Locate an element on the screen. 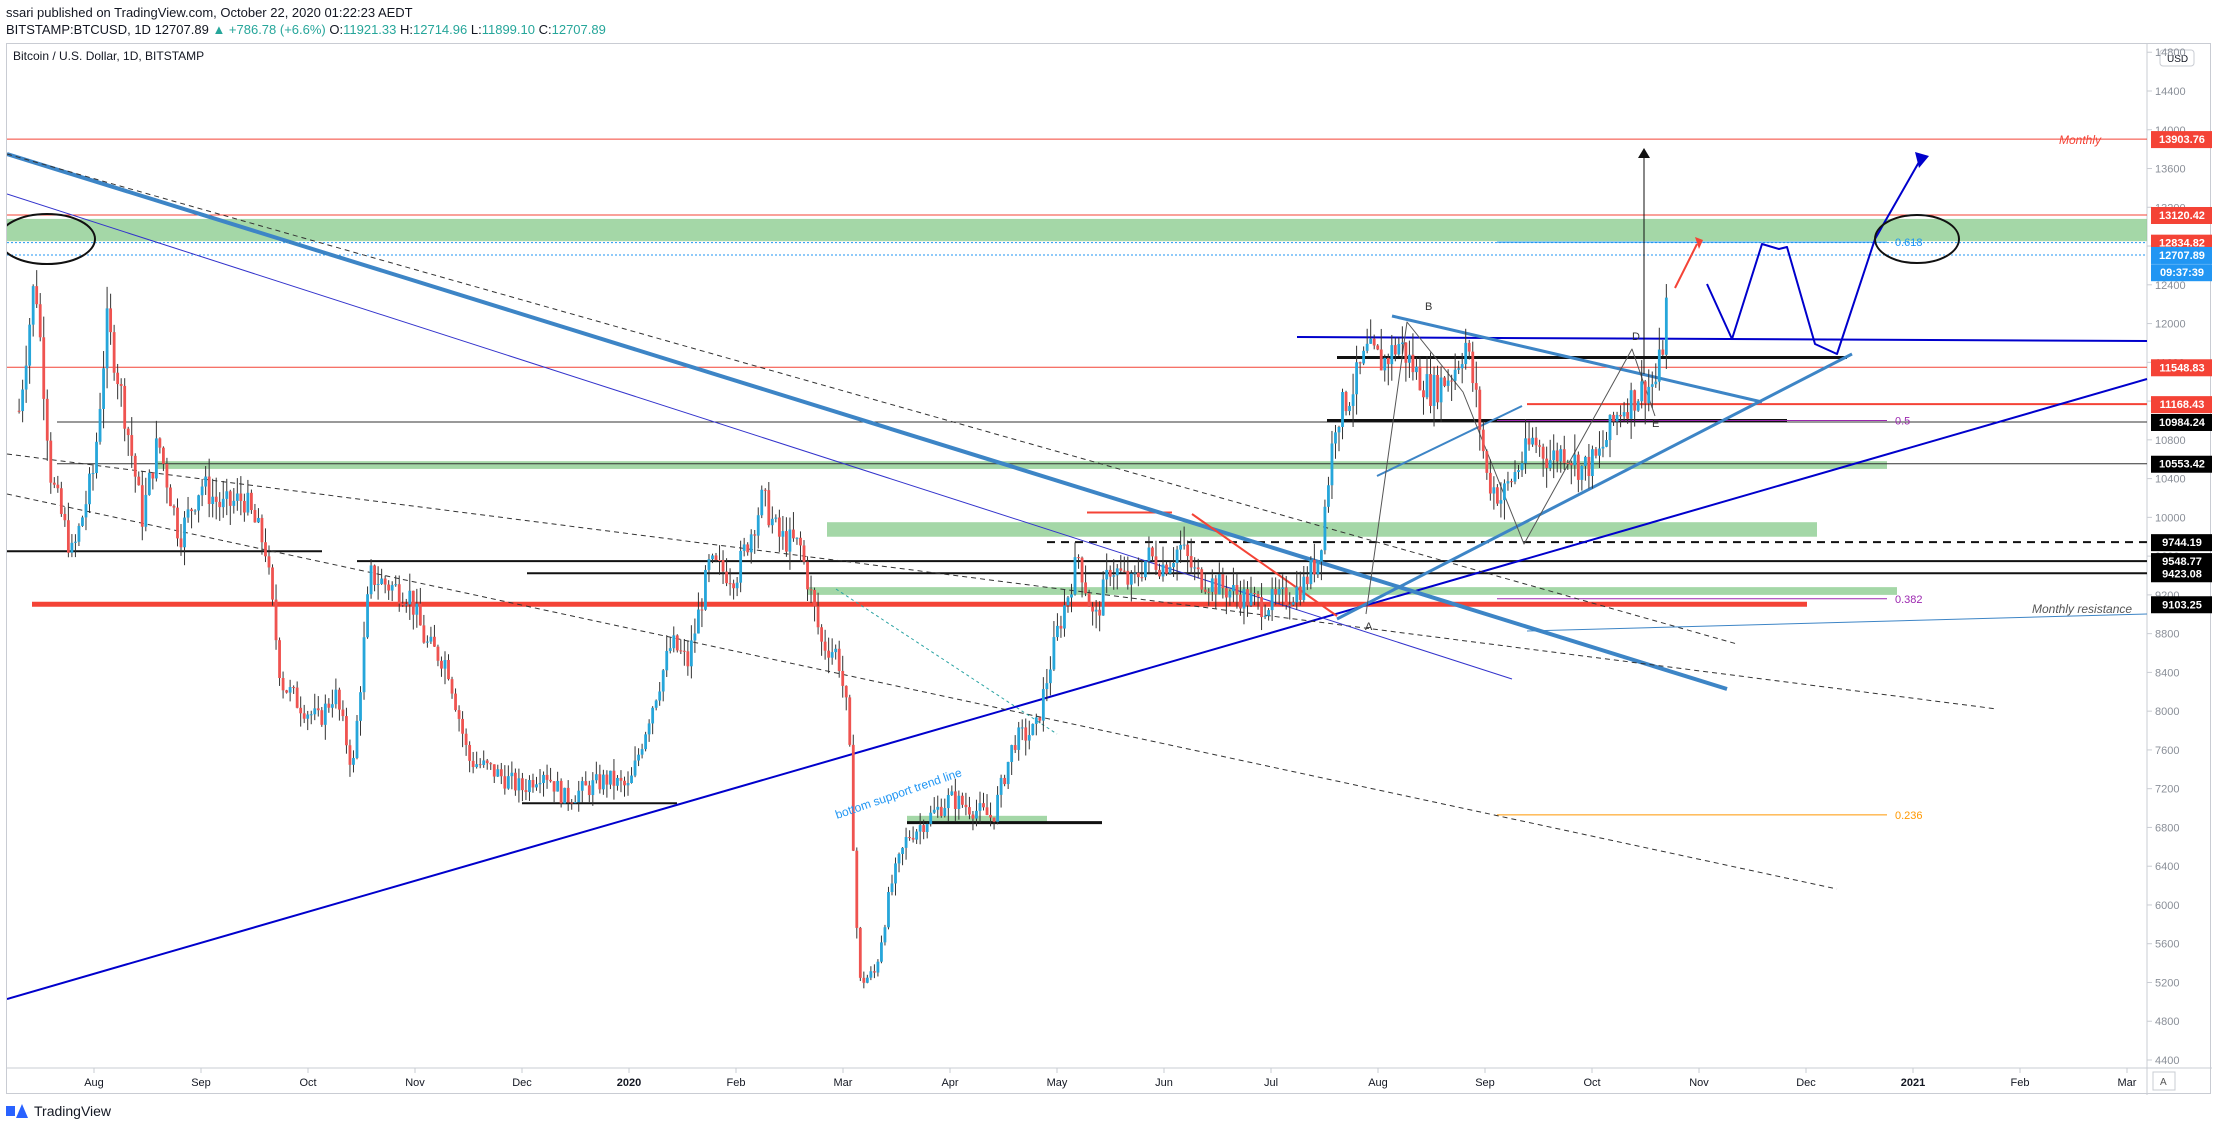 Image resolution: width=2222 pixels, height=1131 pixels. fib-05-label: 0.5 is located at coordinates (1902, 421).